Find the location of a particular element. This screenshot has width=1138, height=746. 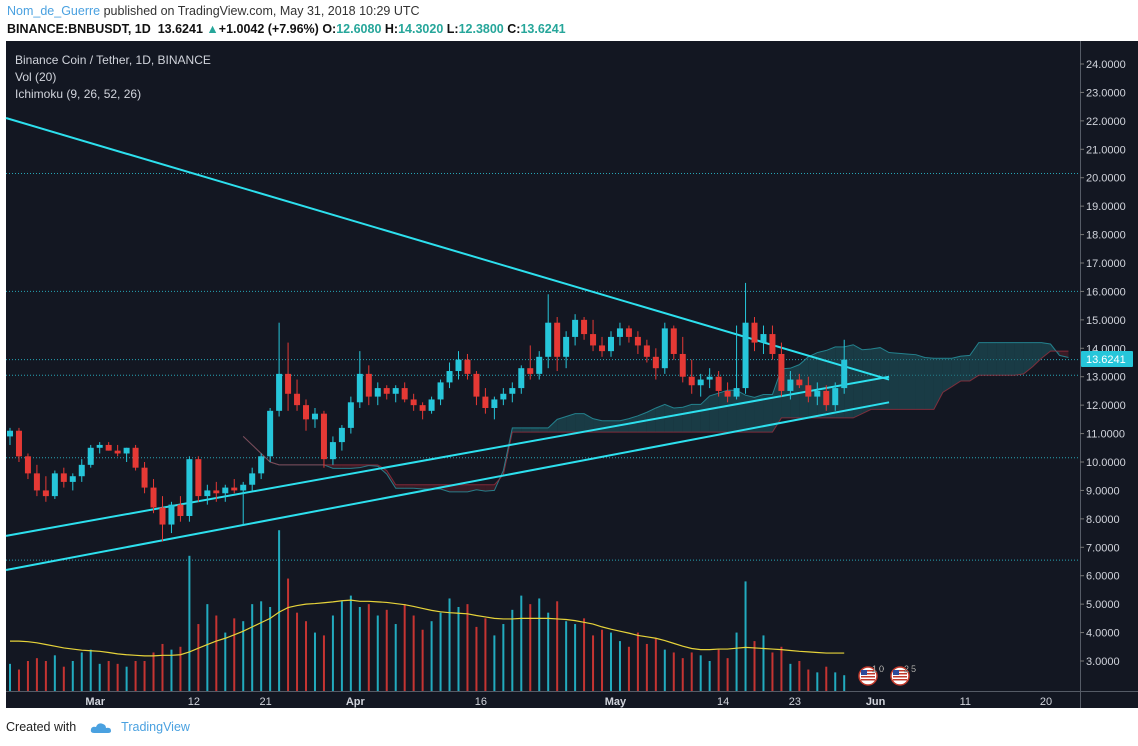

flag-canton is located at coordinates (864, 672).